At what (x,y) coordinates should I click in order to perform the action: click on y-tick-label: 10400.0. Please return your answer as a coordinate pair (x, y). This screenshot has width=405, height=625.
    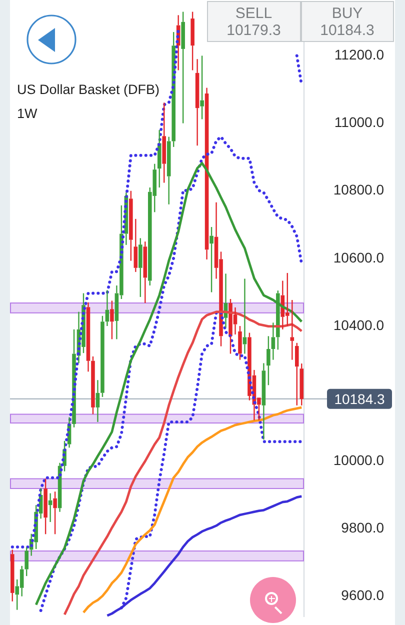
    Looking at the image, I should click on (358, 324).